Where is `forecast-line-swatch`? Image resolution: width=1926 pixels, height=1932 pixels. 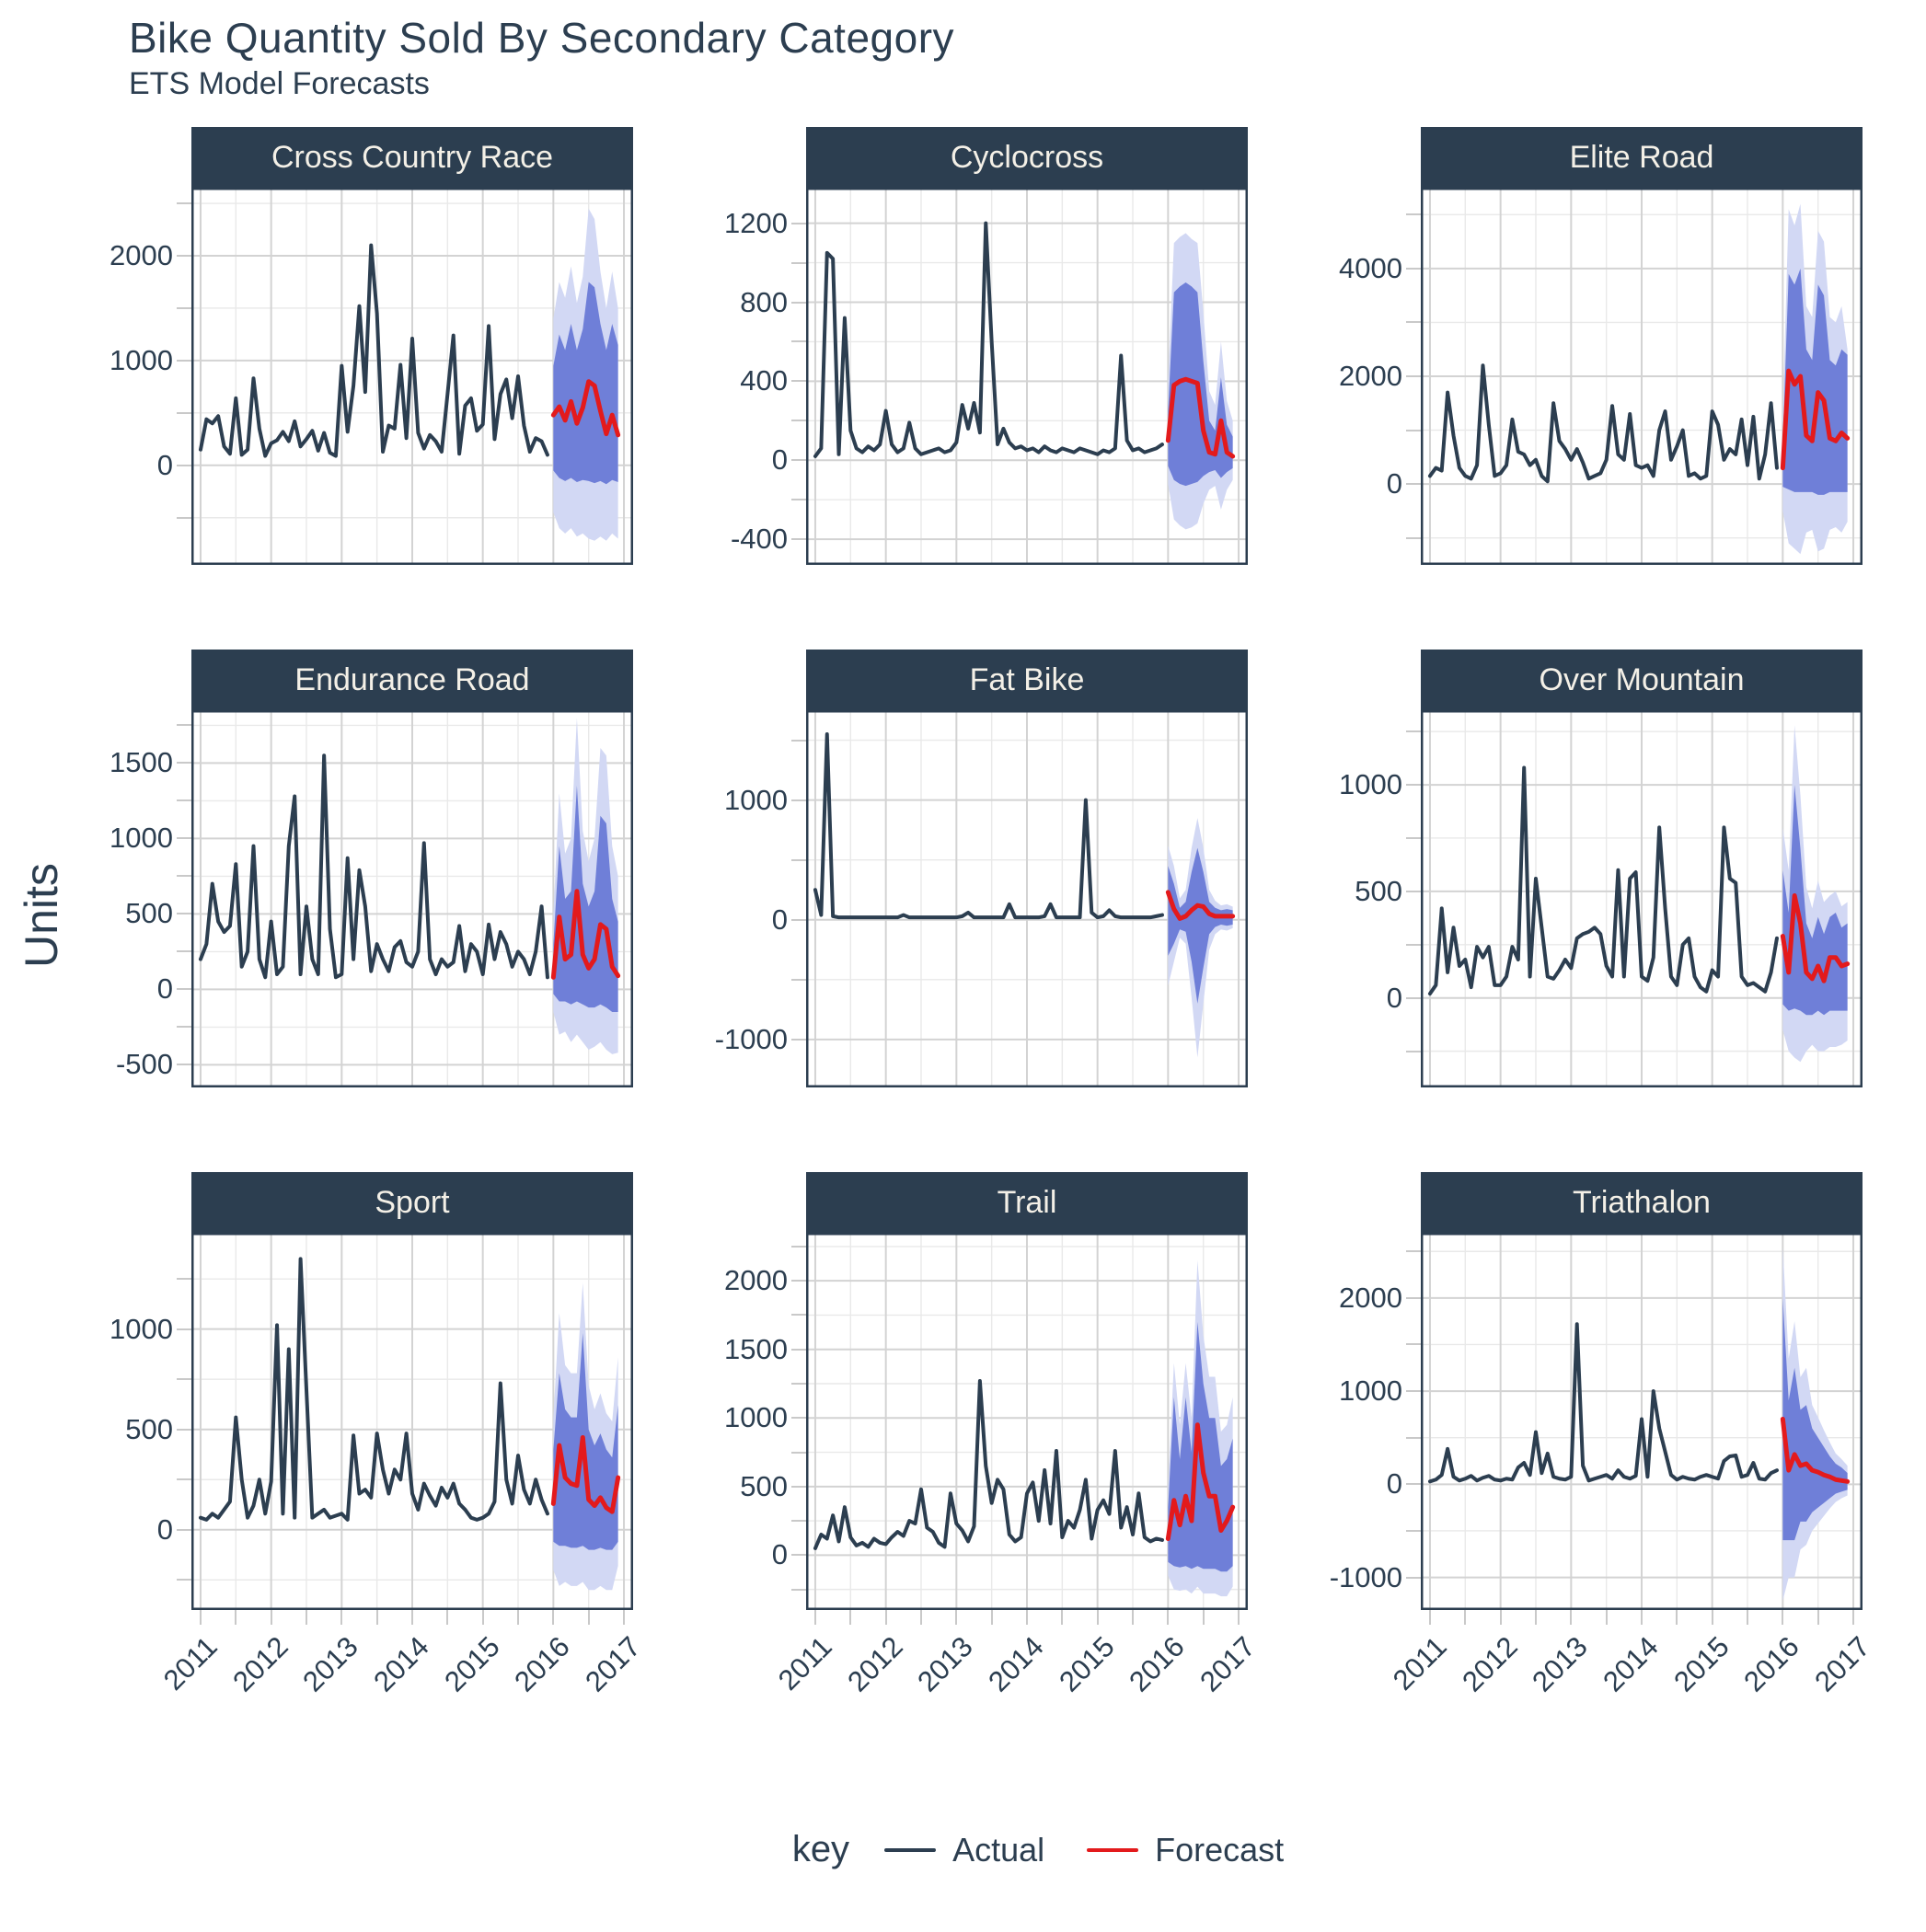 forecast-line-swatch is located at coordinates (1113, 1849).